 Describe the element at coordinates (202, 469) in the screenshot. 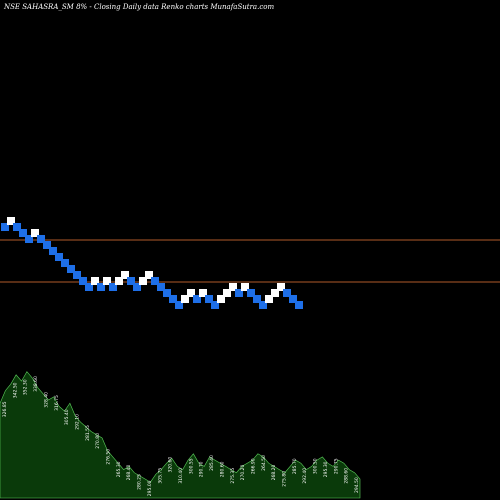

I see `volume-label: 290.70` at that location.